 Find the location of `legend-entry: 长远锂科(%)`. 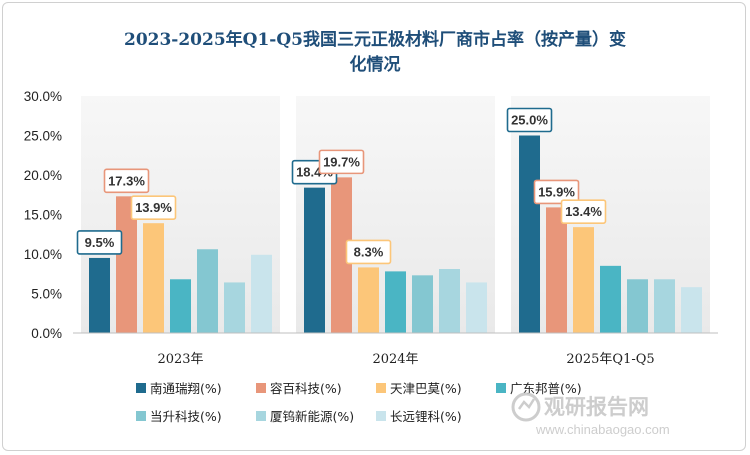

legend-entry: 长远锂科(%) is located at coordinates (426, 416).